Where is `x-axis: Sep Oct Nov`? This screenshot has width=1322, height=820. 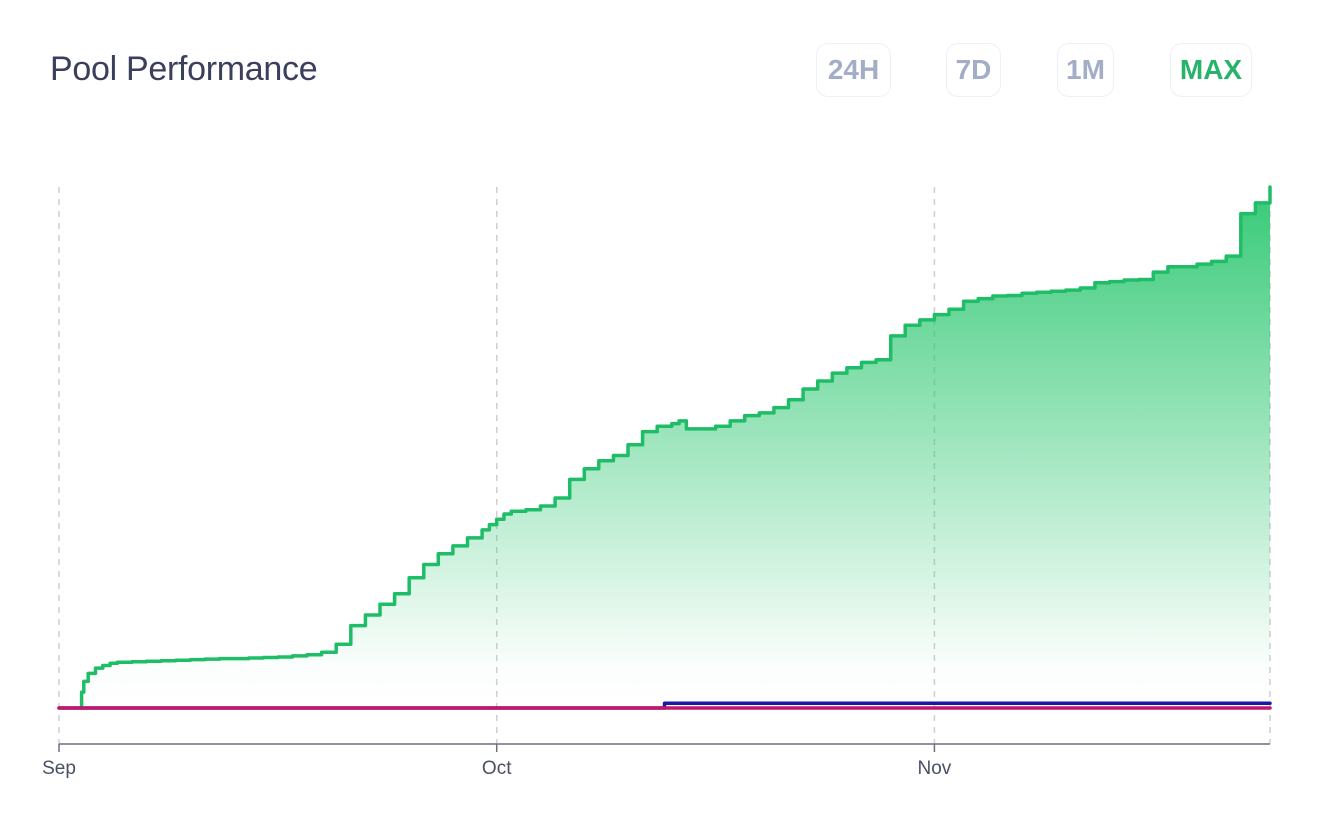
x-axis: Sep Oct Nov is located at coordinates (656, 761).